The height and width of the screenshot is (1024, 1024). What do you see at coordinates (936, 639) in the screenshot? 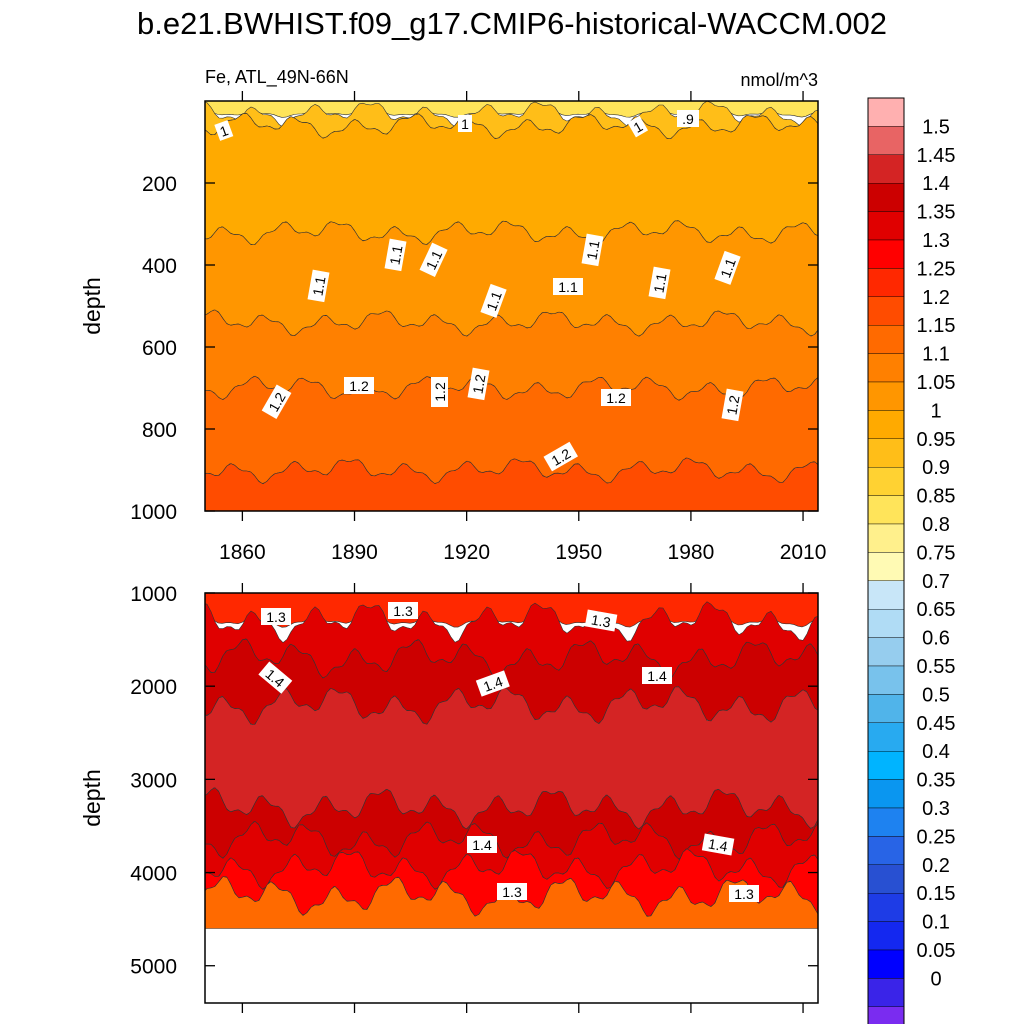
I see `colorbar-label: 0.6` at bounding box center [936, 639].